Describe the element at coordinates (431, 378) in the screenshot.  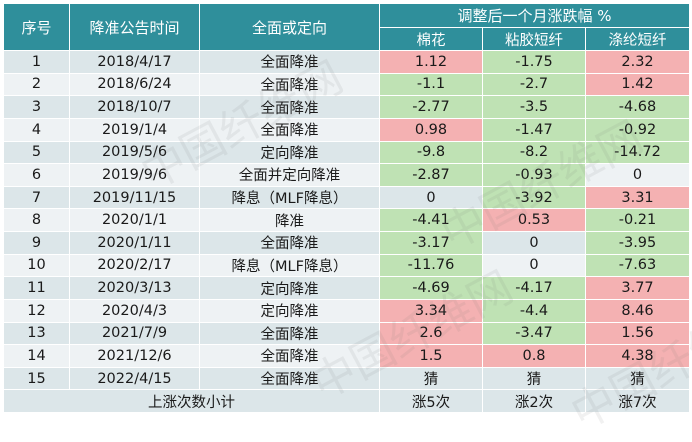
I see `cell-cotton: 猜` at that location.